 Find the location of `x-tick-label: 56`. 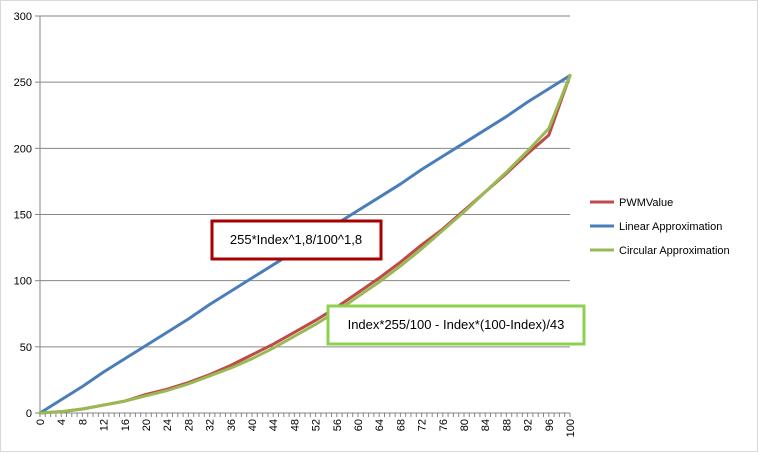

x-tick-label: 56 is located at coordinates (338, 425).